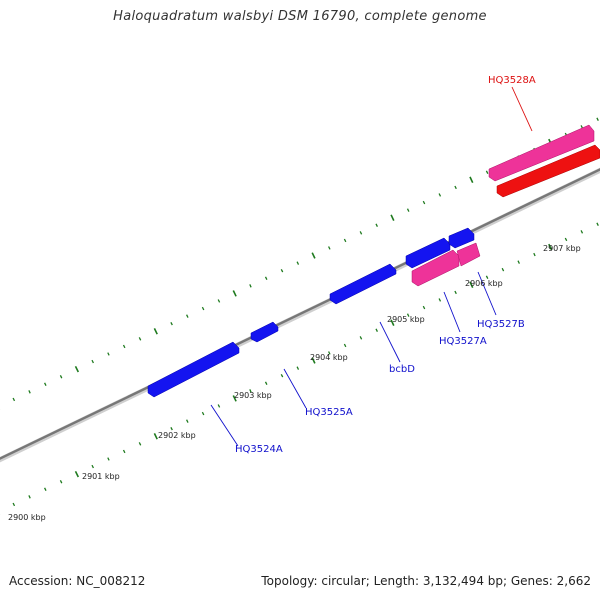 This screenshot has height=600, width=600. I want to click on leader-bcbd, so click(390, 342).